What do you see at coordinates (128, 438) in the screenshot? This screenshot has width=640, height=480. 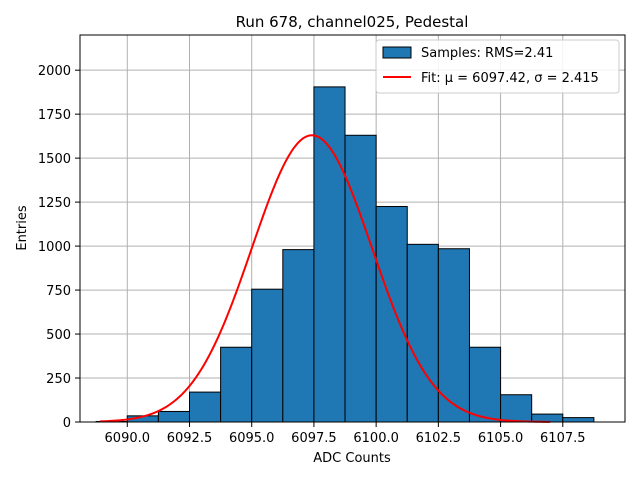 I see `x-tick-label: 6090.0` at bounding box center [128, 438].